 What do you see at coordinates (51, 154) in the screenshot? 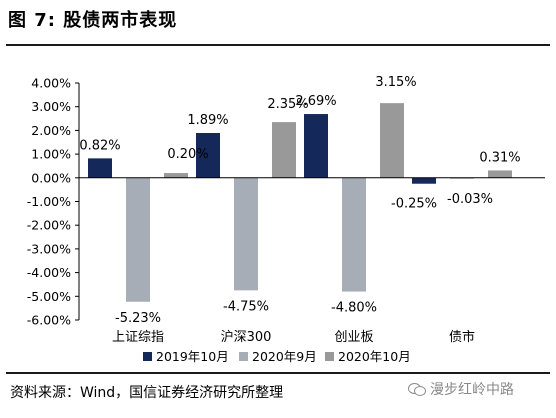
I see `y-tick-label: 1.00%` at bounding box center [51, 154].